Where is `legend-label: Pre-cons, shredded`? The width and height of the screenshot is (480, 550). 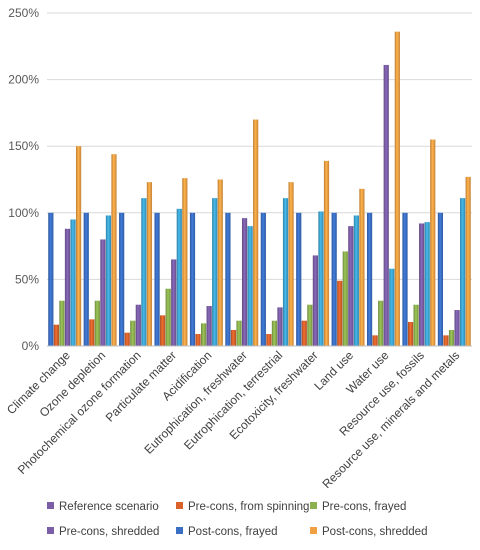 legend-label: Pre-cons, shredded is located at coordinates (109, 532).